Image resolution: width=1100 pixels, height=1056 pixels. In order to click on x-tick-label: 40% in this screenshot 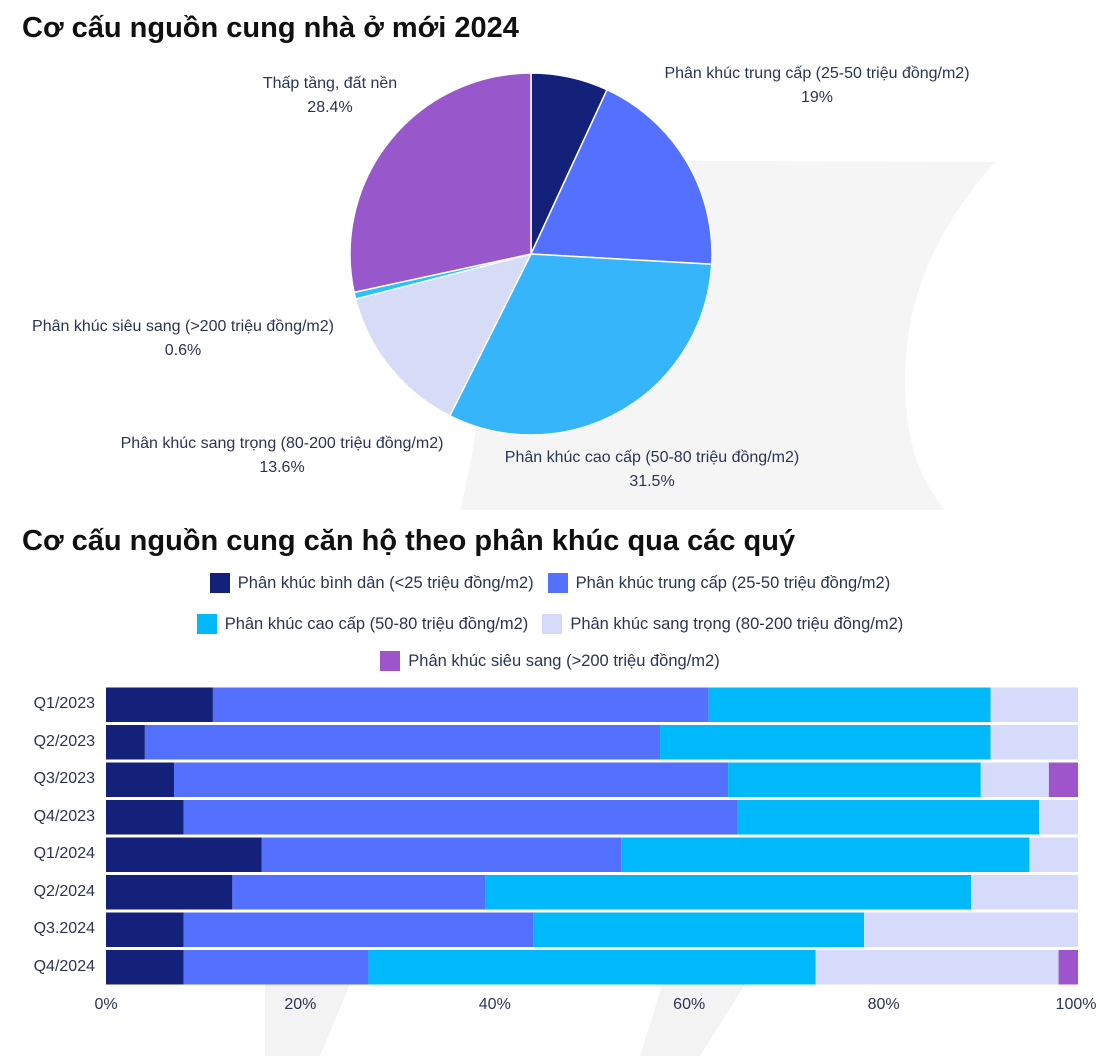, I will do `click(494, 1004)`.